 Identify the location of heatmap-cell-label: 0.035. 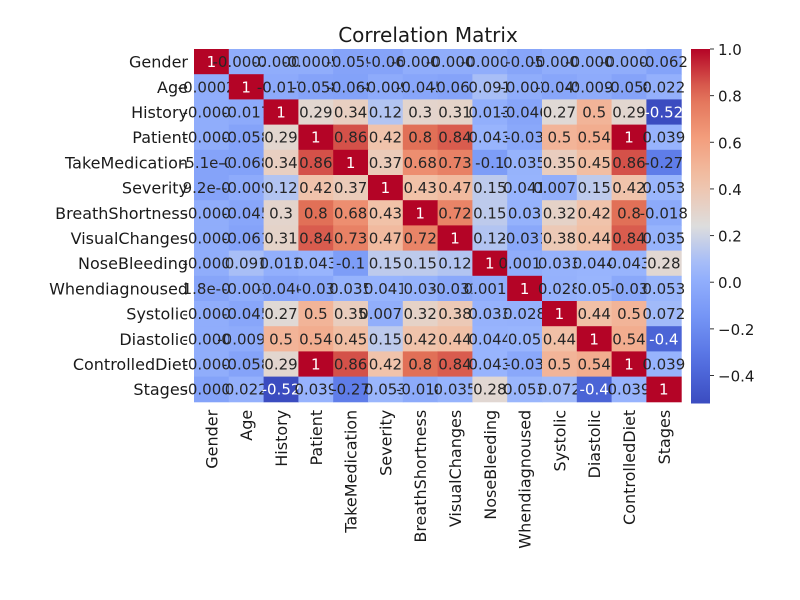
(663, 239).